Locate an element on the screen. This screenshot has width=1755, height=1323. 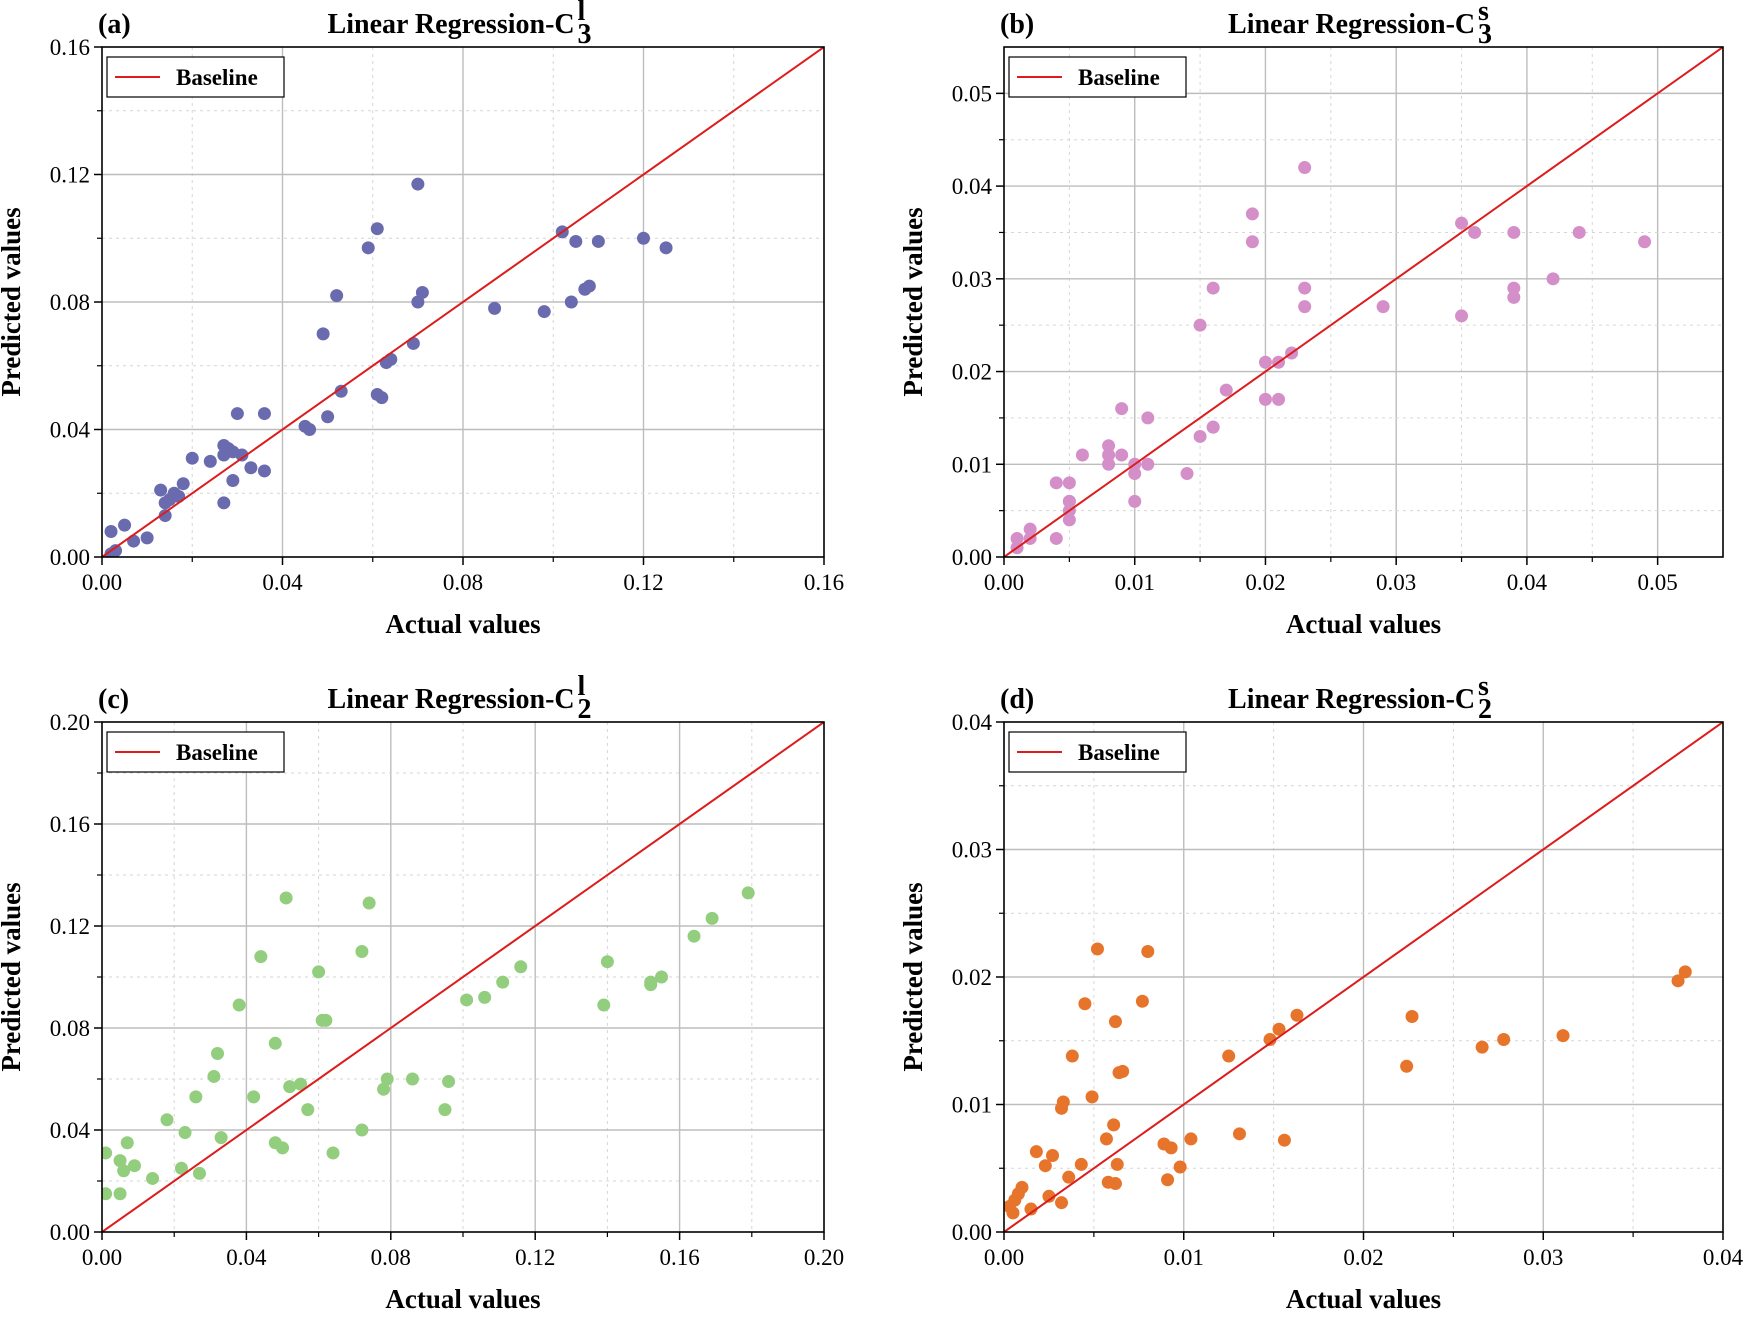
panel-label: (c) is located at coordinates (113, 699).